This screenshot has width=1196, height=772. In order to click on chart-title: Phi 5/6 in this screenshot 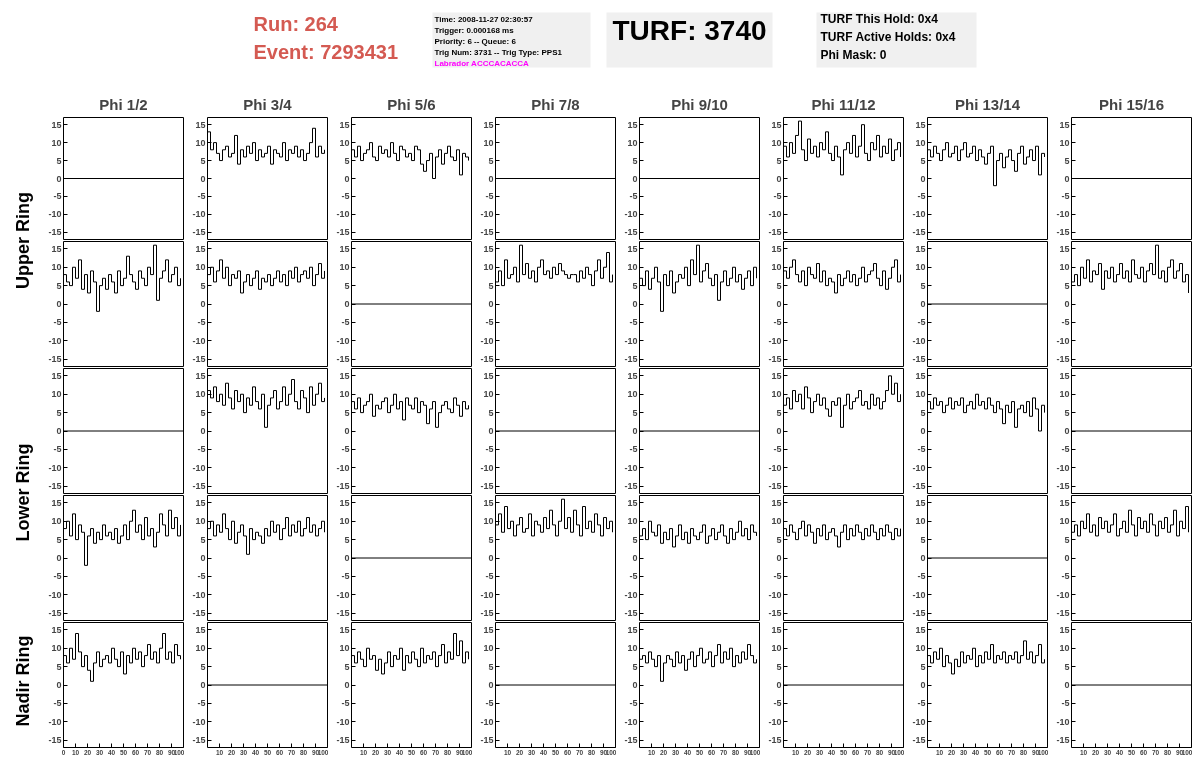, I will do `click(411, 104)`.